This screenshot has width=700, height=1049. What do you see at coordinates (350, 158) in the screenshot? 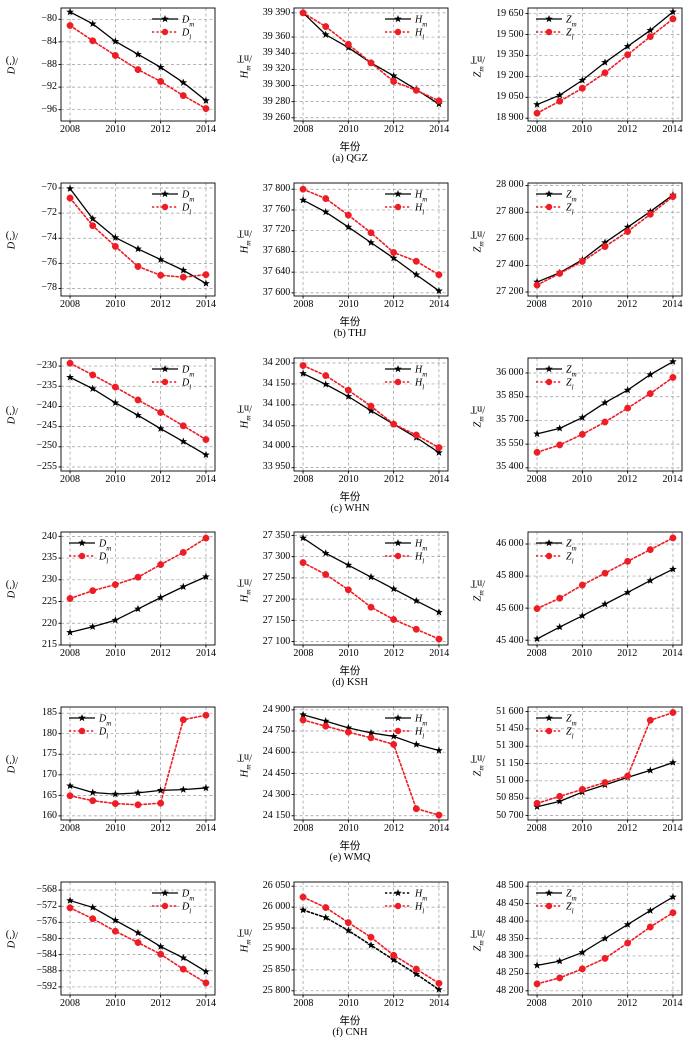
I see `panel-caption-0: (a) QGZ` at bounding box center [350, 158].